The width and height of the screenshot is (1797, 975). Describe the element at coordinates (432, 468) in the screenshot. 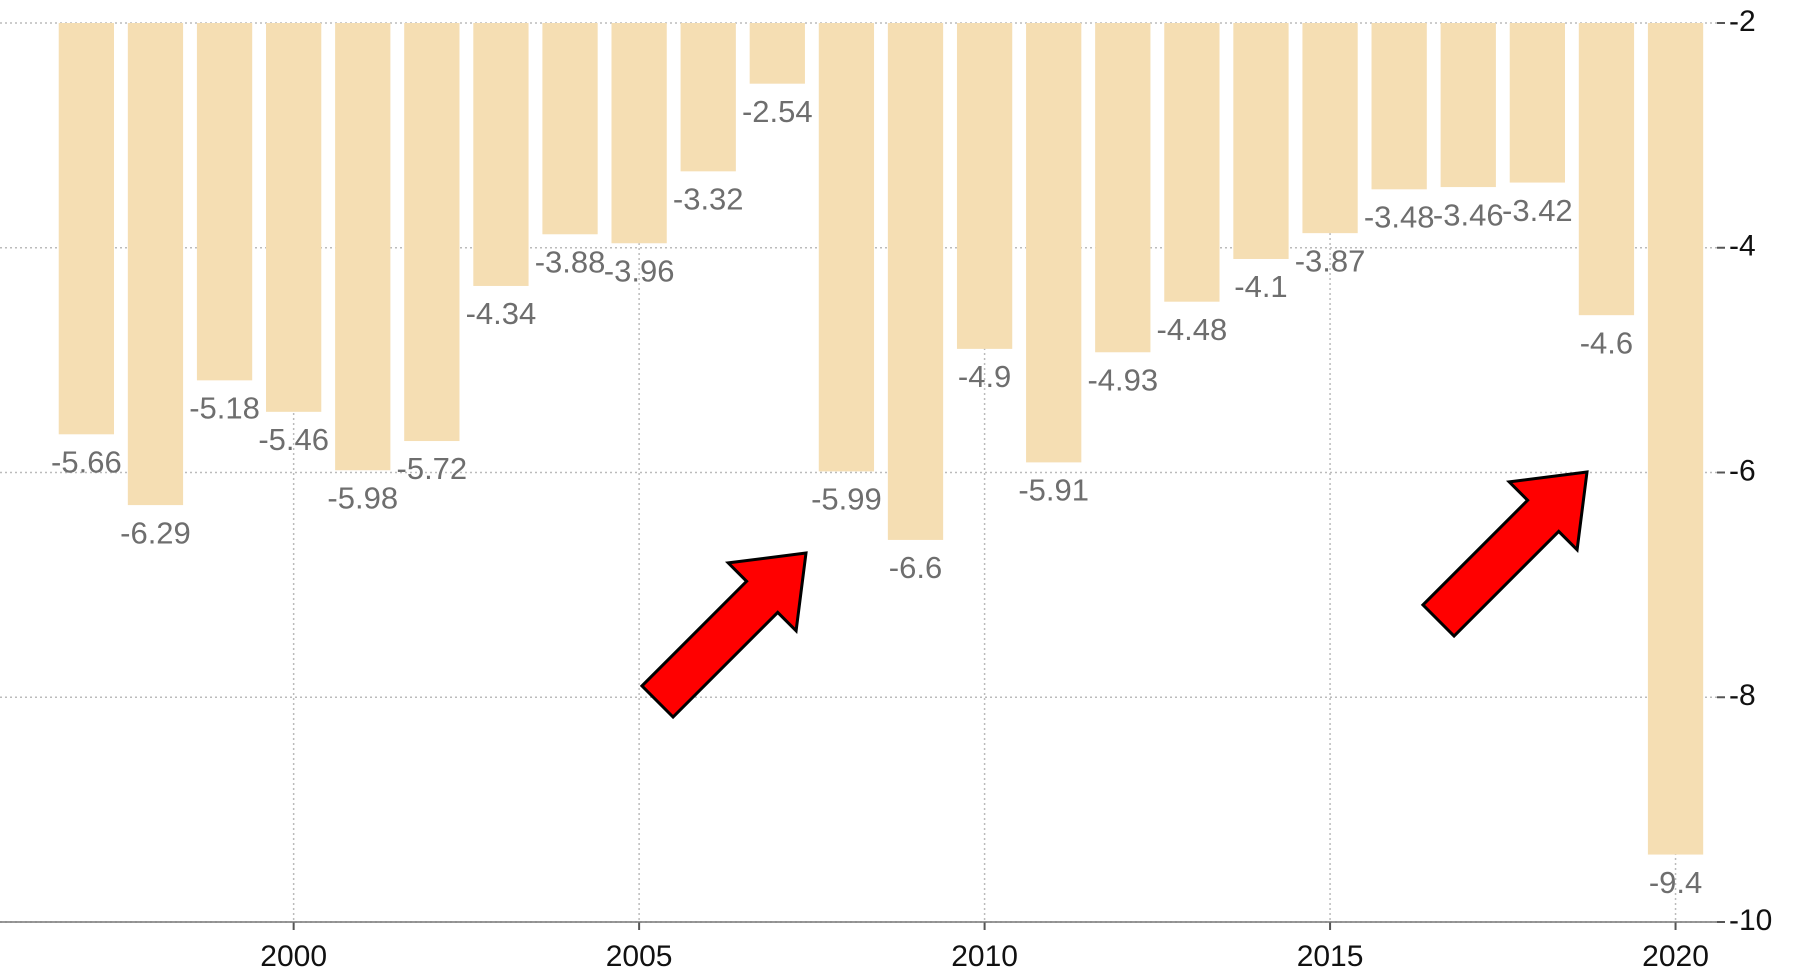

I see `value-label: -5.72` at that location.